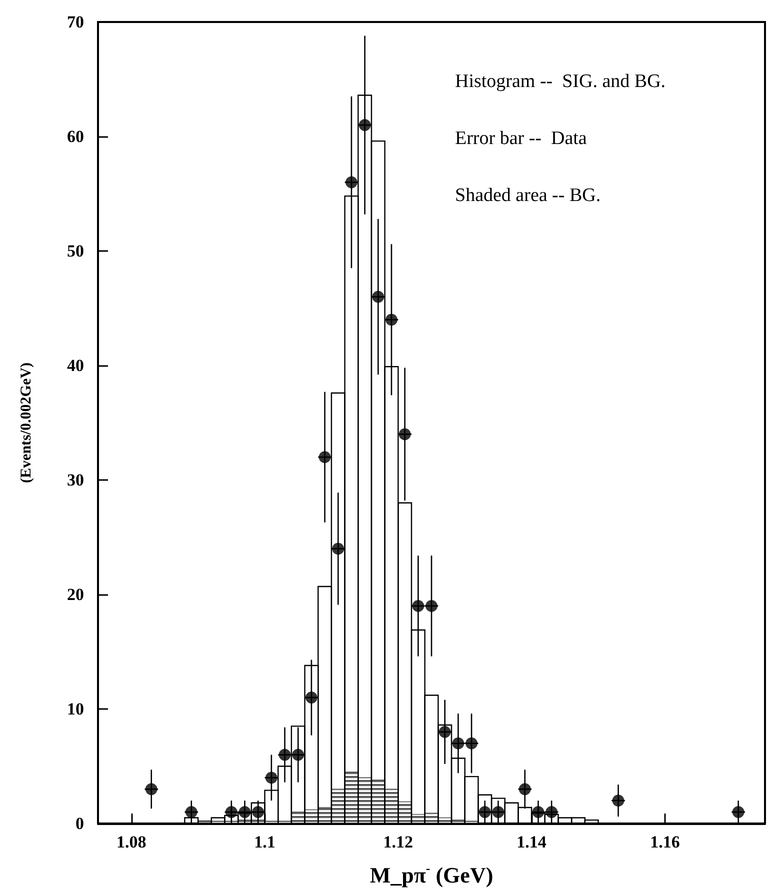 This screenshot has width=777, height=891. What do you see at coordinates (528, 195) in the screenshot?
I see `annotation: Shaded area -- BG.` at bounding box center [528, 195].